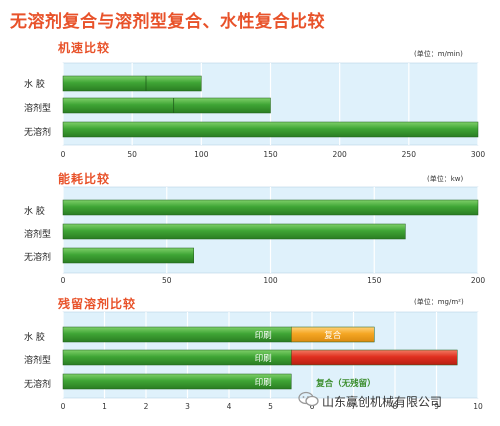 This screenshot has width=500, height=426. I want to click on chart1-unit: (单位：m/min), so click(438, 54).